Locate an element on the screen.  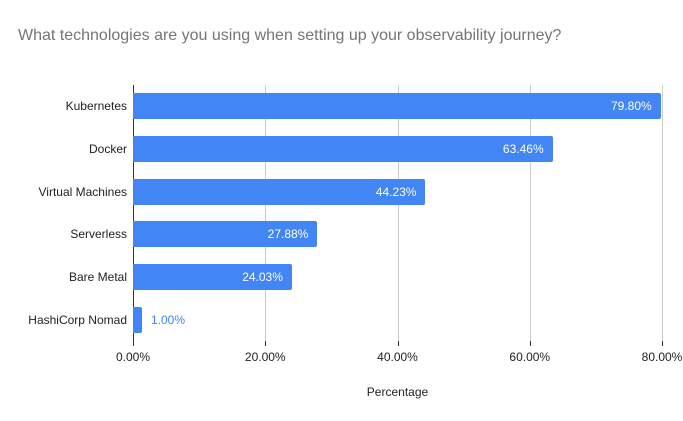
bar: 1.00% is located at coordinates (159, 319).